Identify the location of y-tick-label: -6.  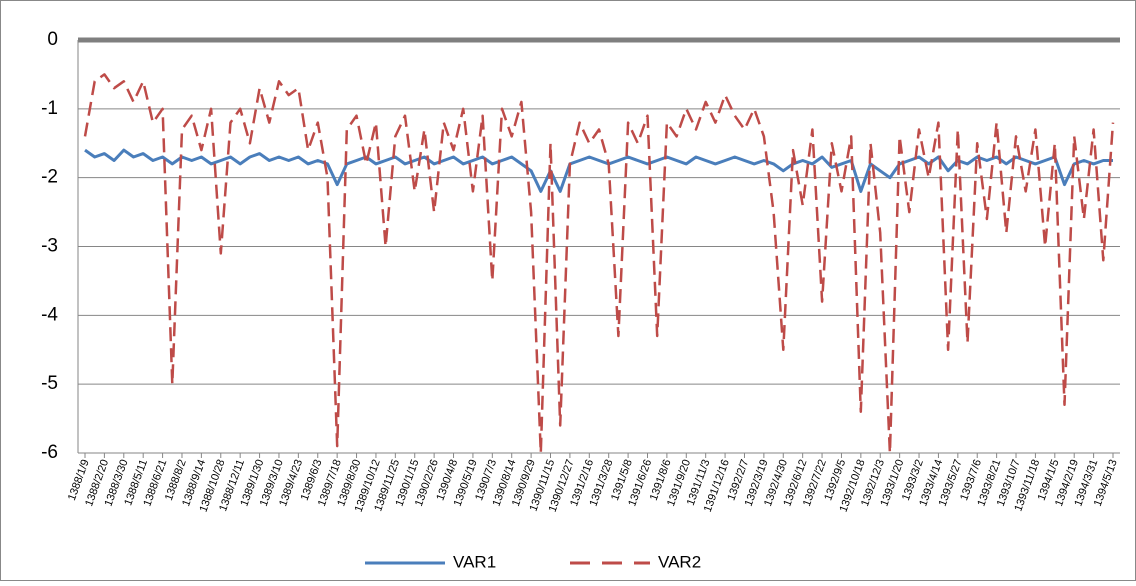
(49, 452).